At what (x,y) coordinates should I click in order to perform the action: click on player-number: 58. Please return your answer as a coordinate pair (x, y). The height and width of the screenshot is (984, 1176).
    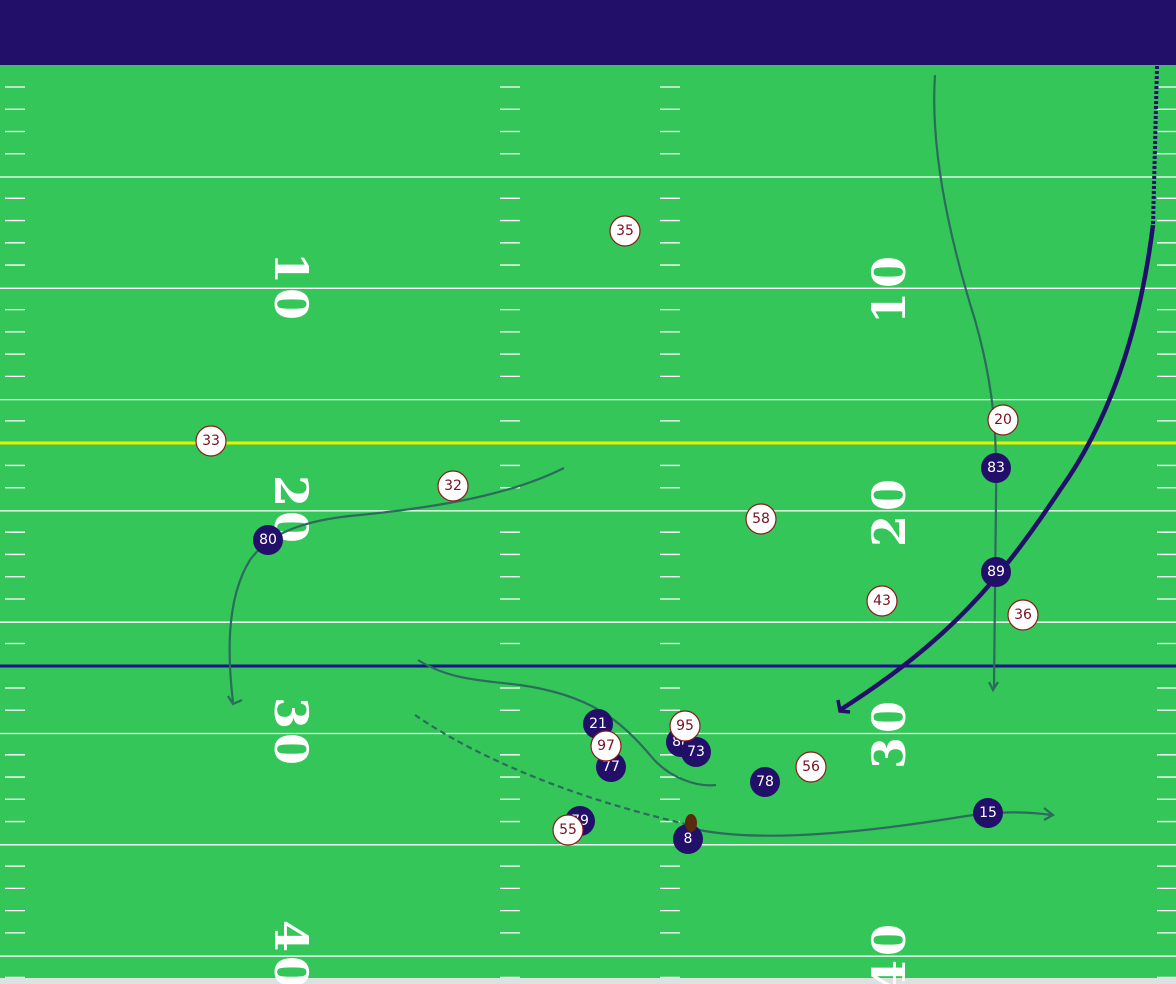
    Looking at the image, I should click on (761, 519).